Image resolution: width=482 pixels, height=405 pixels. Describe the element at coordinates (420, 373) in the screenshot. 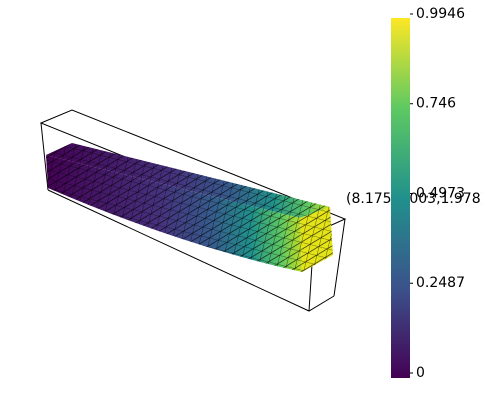

I see `tick-label: 0` at that location.